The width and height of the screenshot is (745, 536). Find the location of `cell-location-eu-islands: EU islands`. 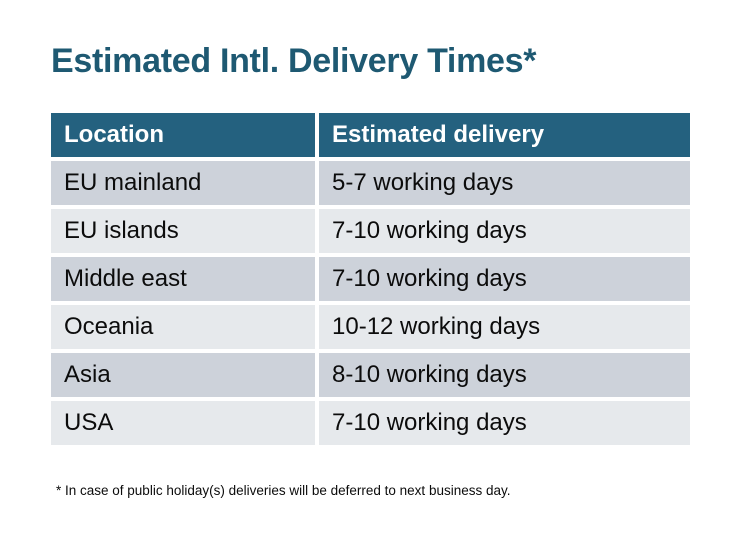

cell-location-eu-islands: EU islands is located at coordinates (183, 231).